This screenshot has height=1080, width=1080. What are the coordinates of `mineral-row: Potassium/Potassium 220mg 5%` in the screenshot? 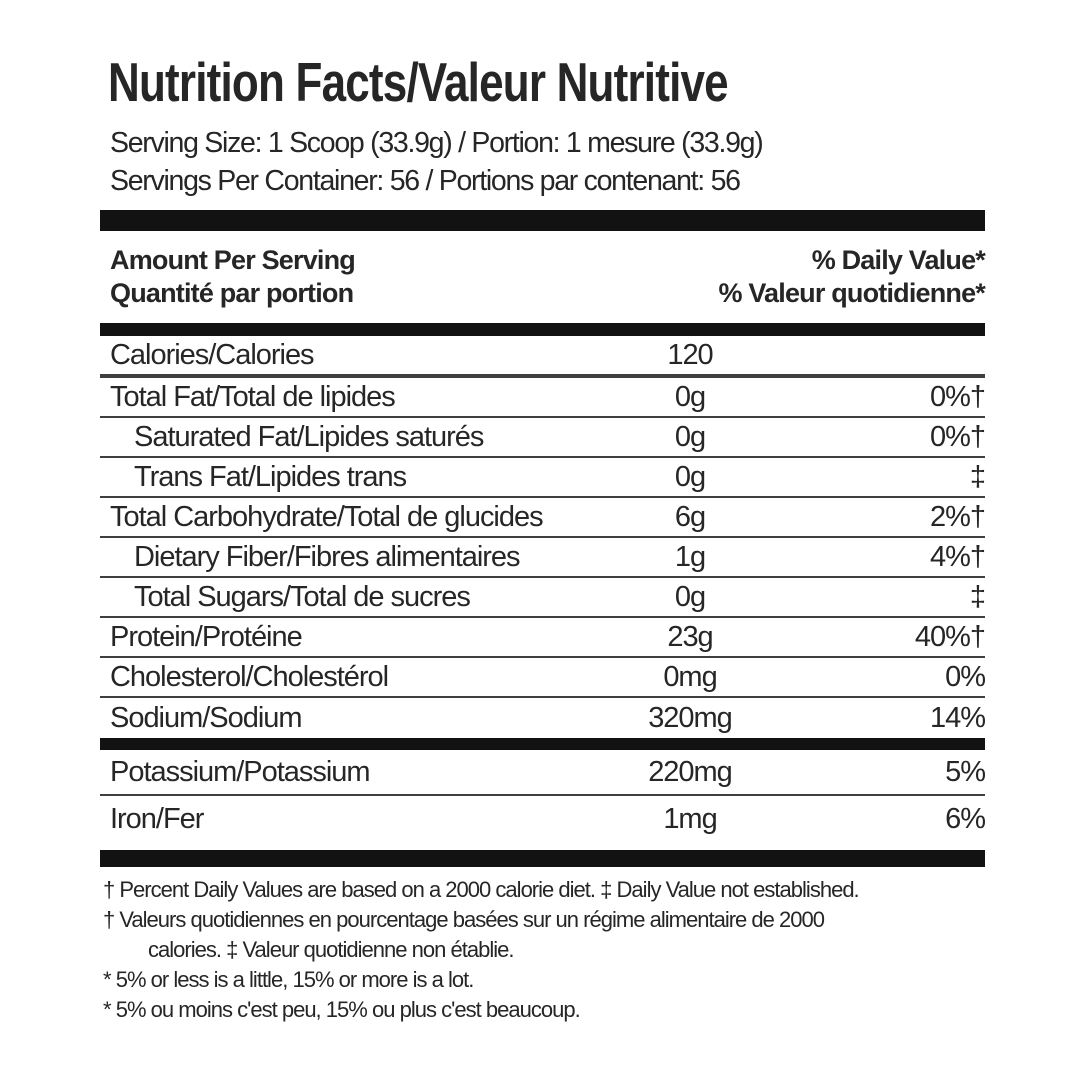 It's located at (543, 773).